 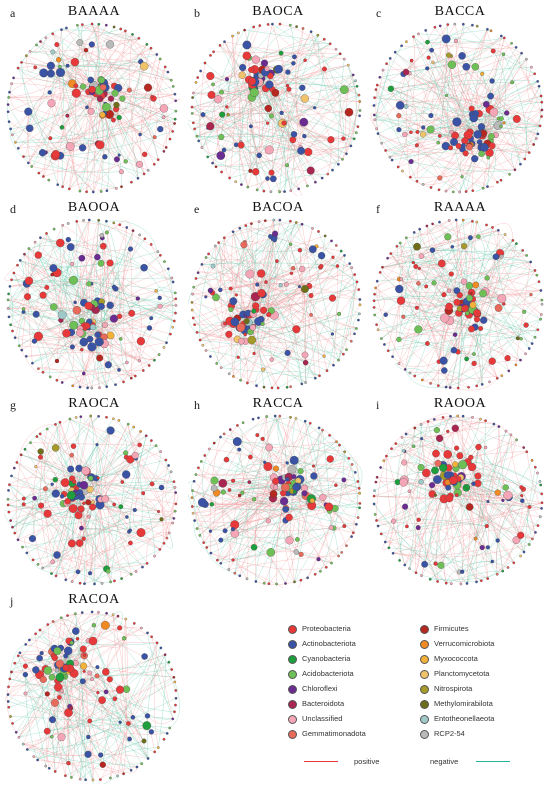 What do you see at coordinates (349, 735) in the screenshot?
I see `legend-item: Gemmatimonadota` at bounding box center [349, 735].